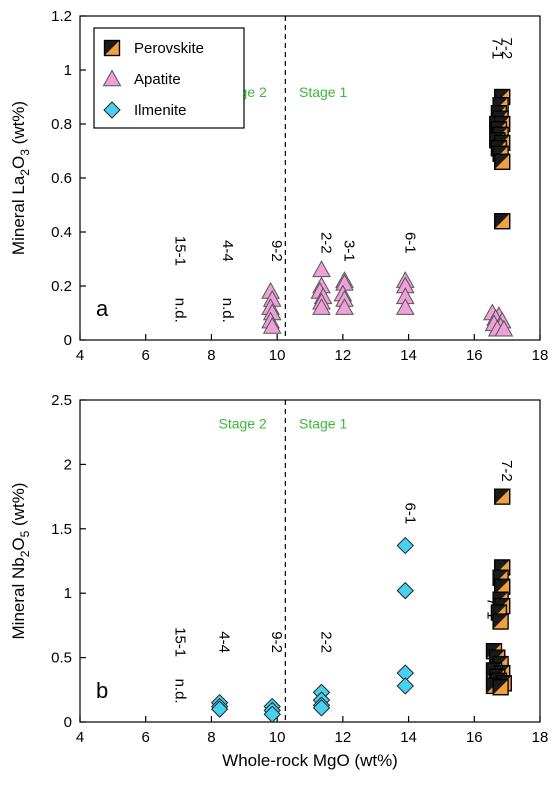 The image size is (552, 791). I want to click on sample-label: 3-1, so click(349, 251).